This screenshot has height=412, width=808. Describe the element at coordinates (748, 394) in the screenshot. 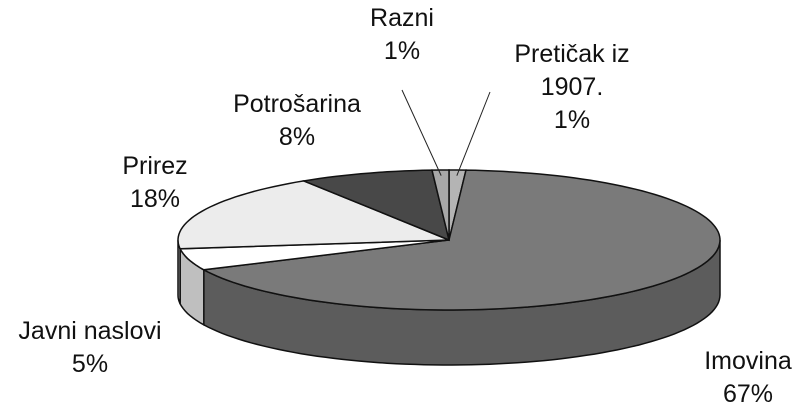

I see `value-label: 67%` at that location.